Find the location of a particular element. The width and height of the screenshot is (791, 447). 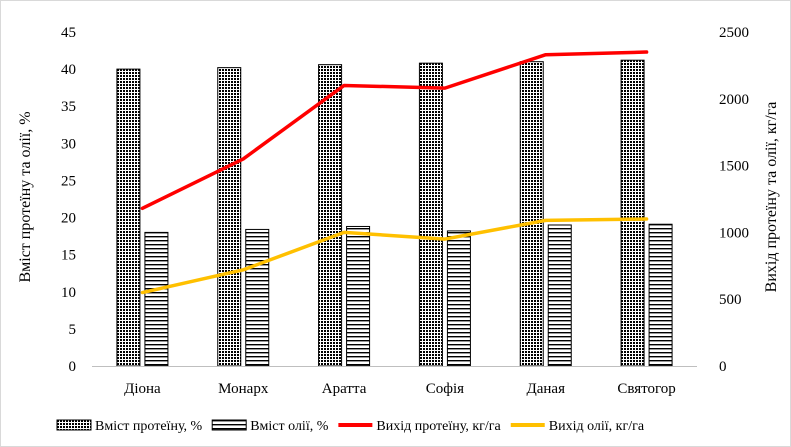

y-right-tick-label: 2500 is located at coordinates (734, 33).